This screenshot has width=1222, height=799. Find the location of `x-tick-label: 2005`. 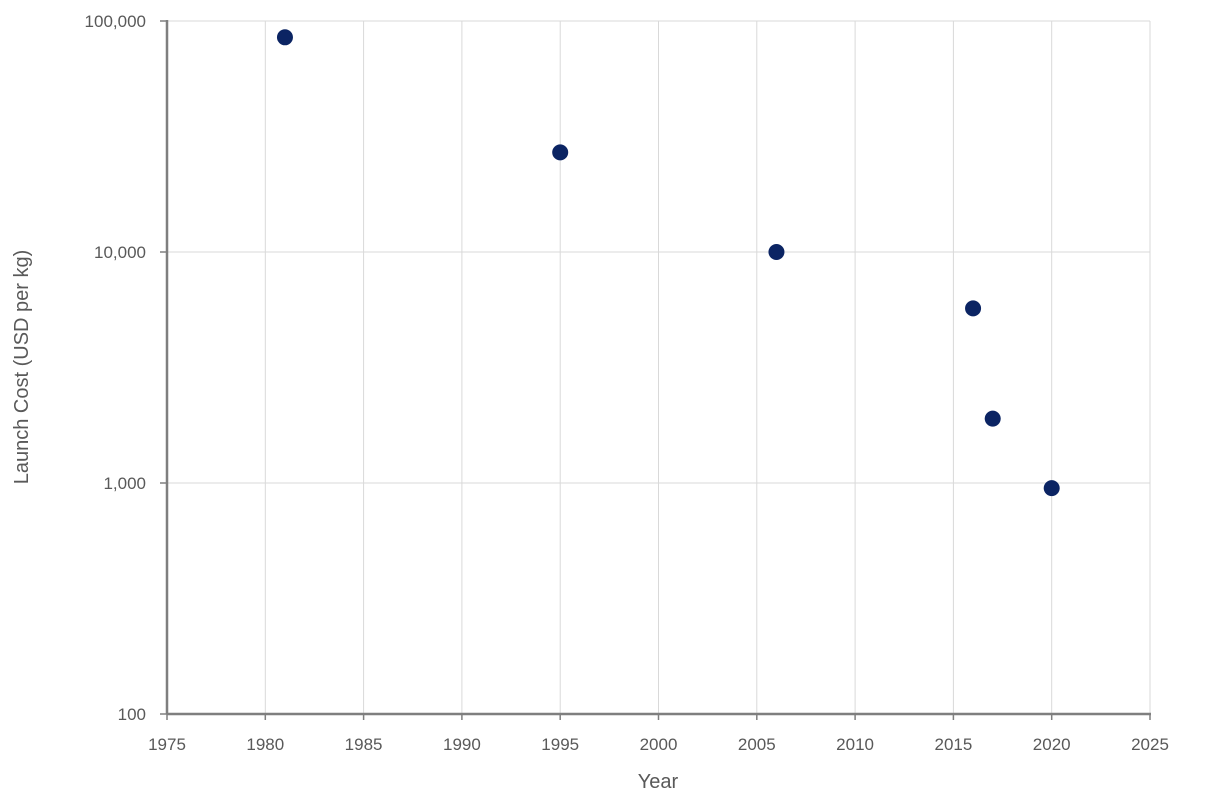

x-tick-label: 2005 is located at coordinates (757, 744).